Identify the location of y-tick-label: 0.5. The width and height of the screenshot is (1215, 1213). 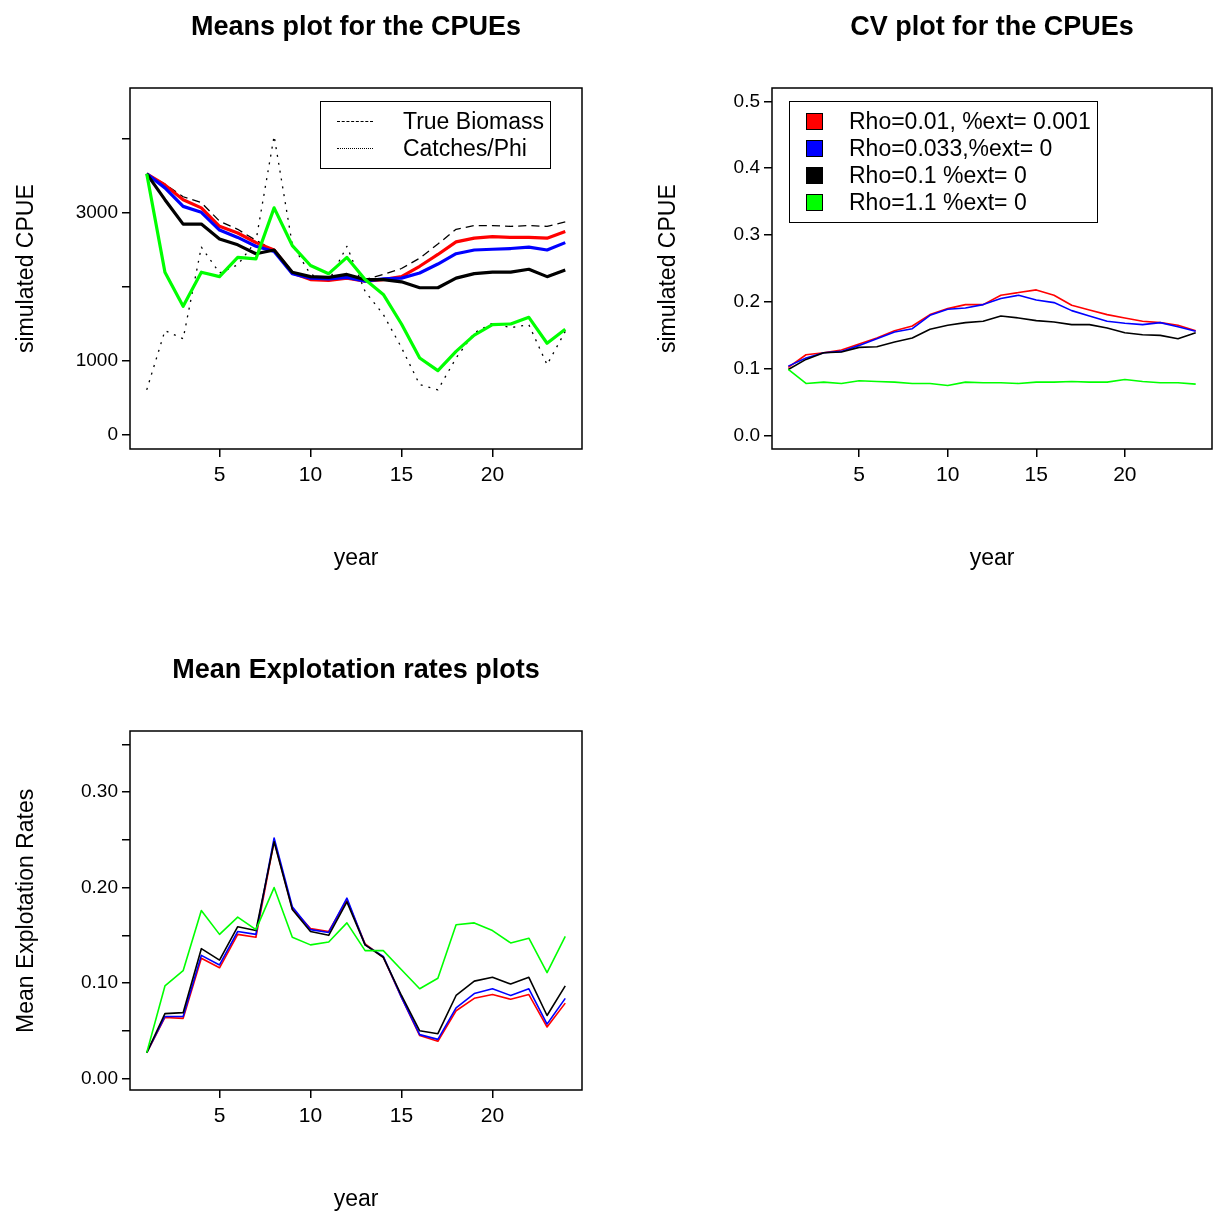
(746, 100).